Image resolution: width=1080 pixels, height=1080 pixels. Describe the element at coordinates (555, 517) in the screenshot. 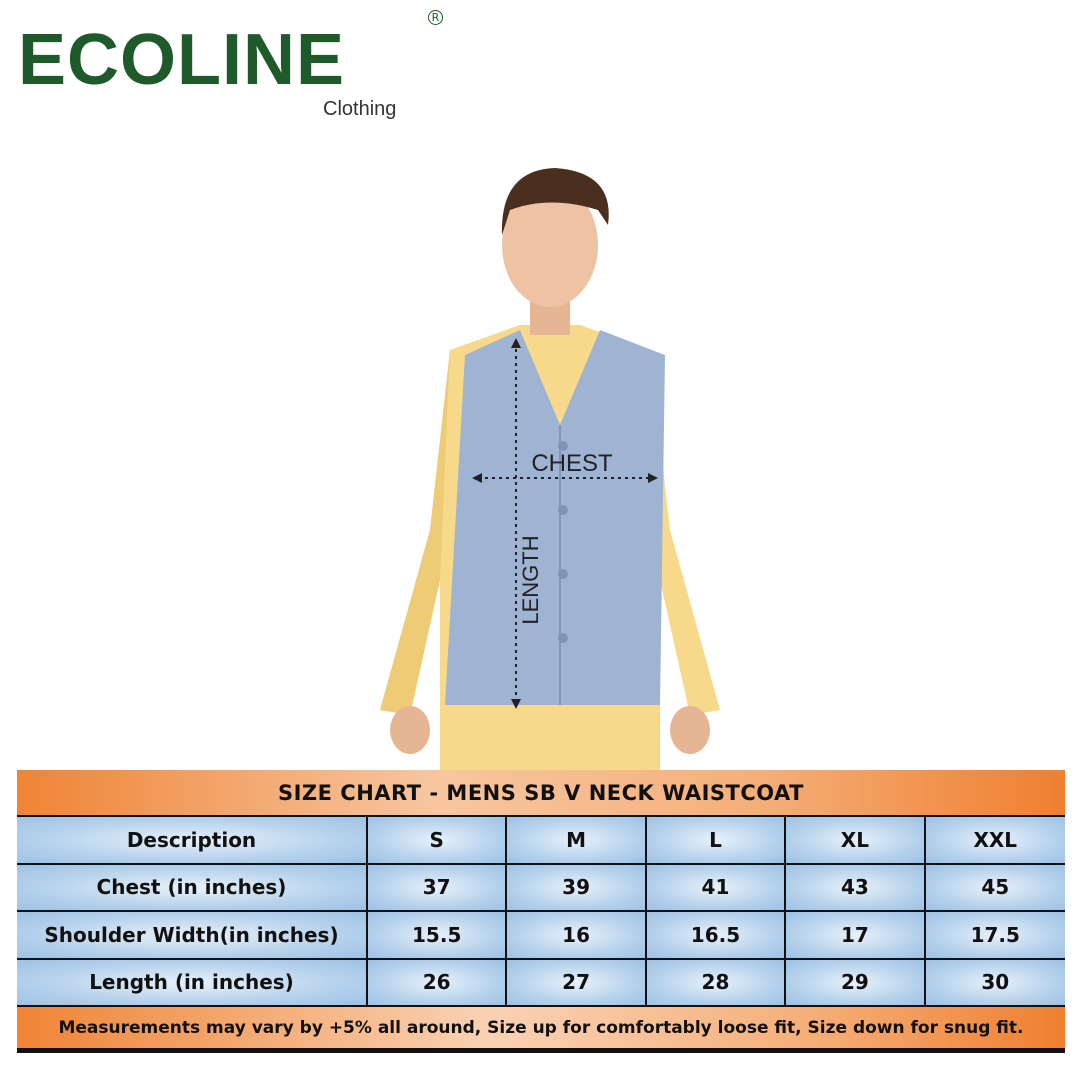

I see `vest` at that location.